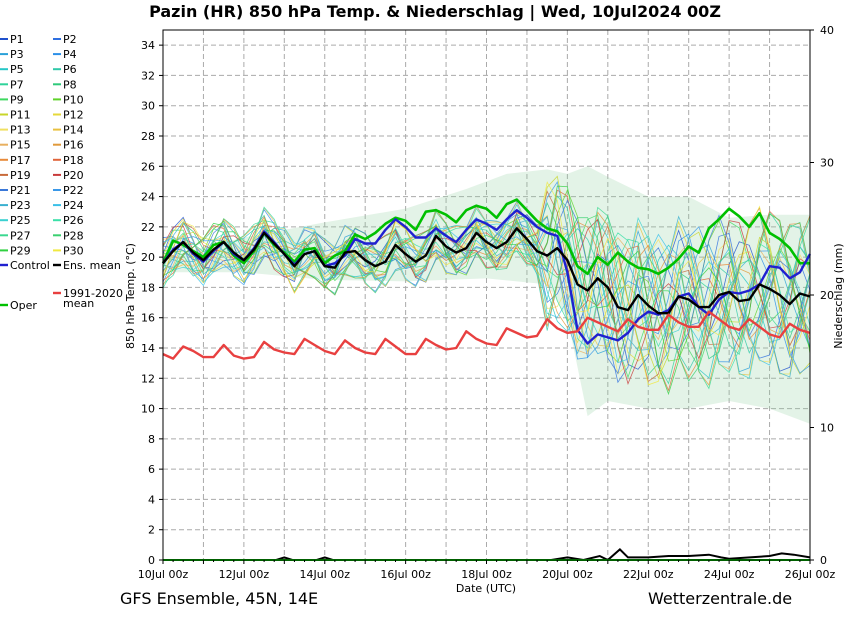  I want to click on legend-label: P1, so click(17, 39).